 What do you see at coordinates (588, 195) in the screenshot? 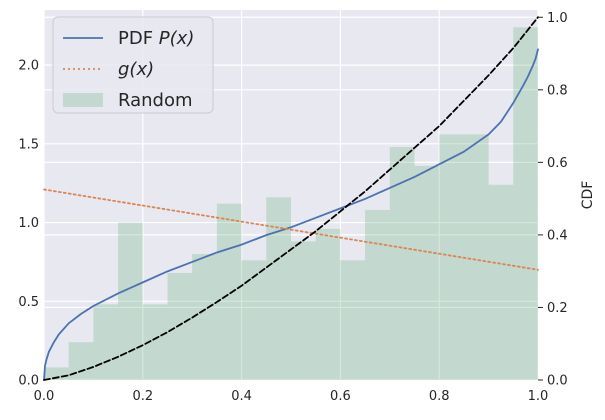
I see `y2-axis-label: CDF` at bounding box center [588, 195].